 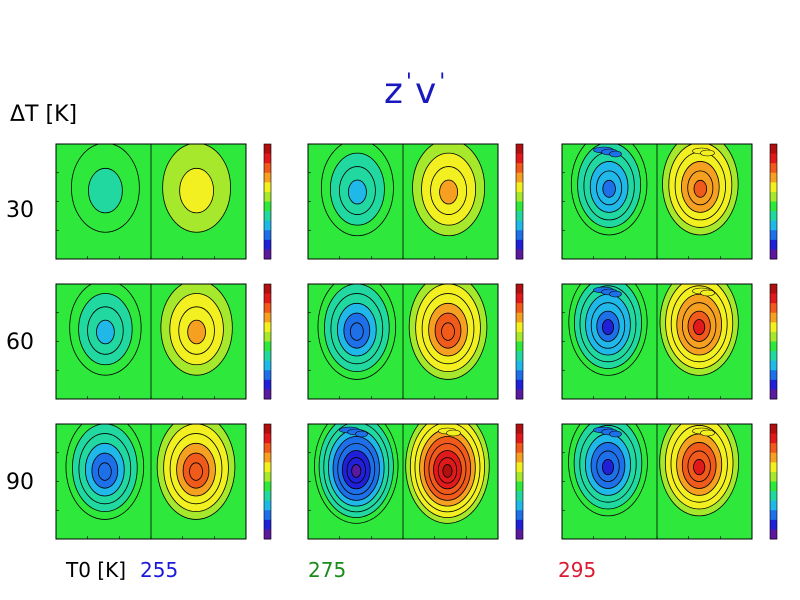 I want to click on row-label-90: 90, so click(x=20, y=482).